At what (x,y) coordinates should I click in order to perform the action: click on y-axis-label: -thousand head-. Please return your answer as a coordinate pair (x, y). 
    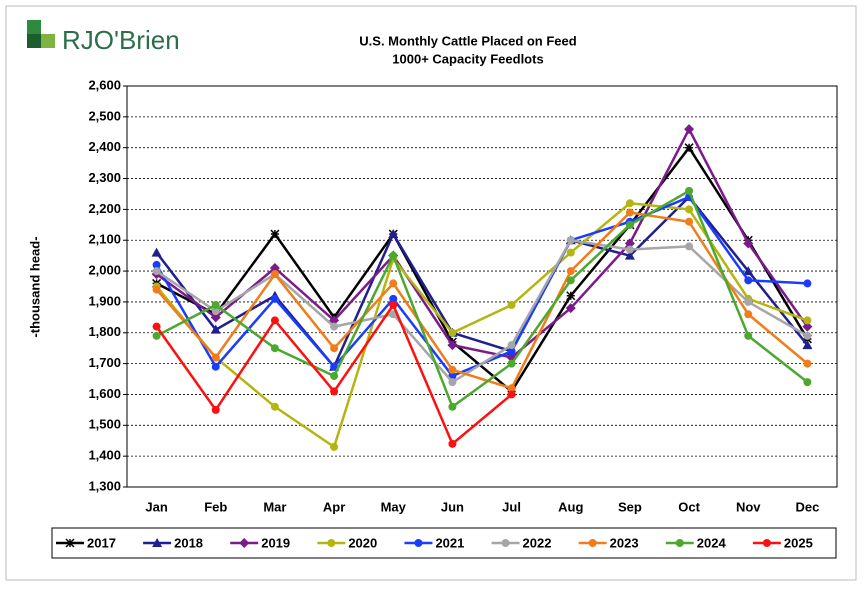
    Looking at the image, I should click on (34, 286).